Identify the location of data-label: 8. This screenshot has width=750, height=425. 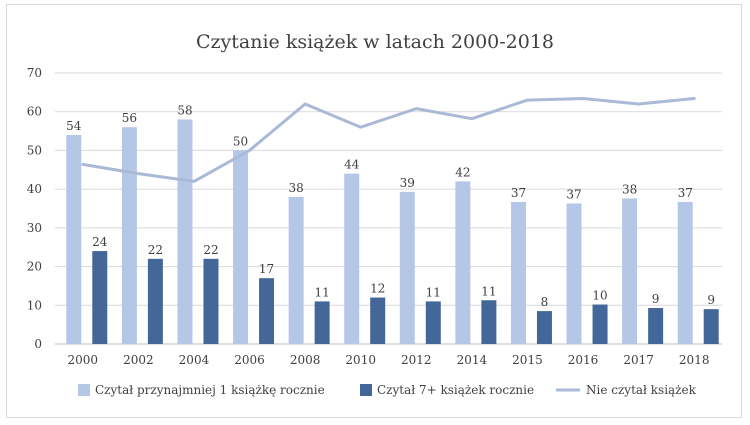
(545, 302).